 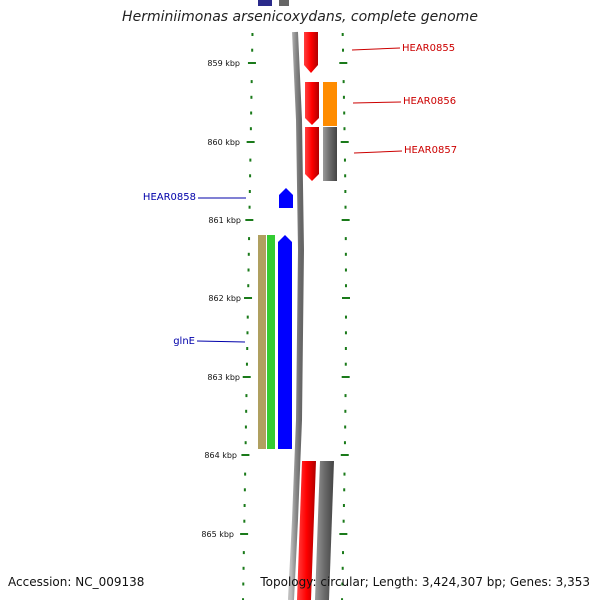 I want to click on label-line-glne, so click(x=221, y=341).